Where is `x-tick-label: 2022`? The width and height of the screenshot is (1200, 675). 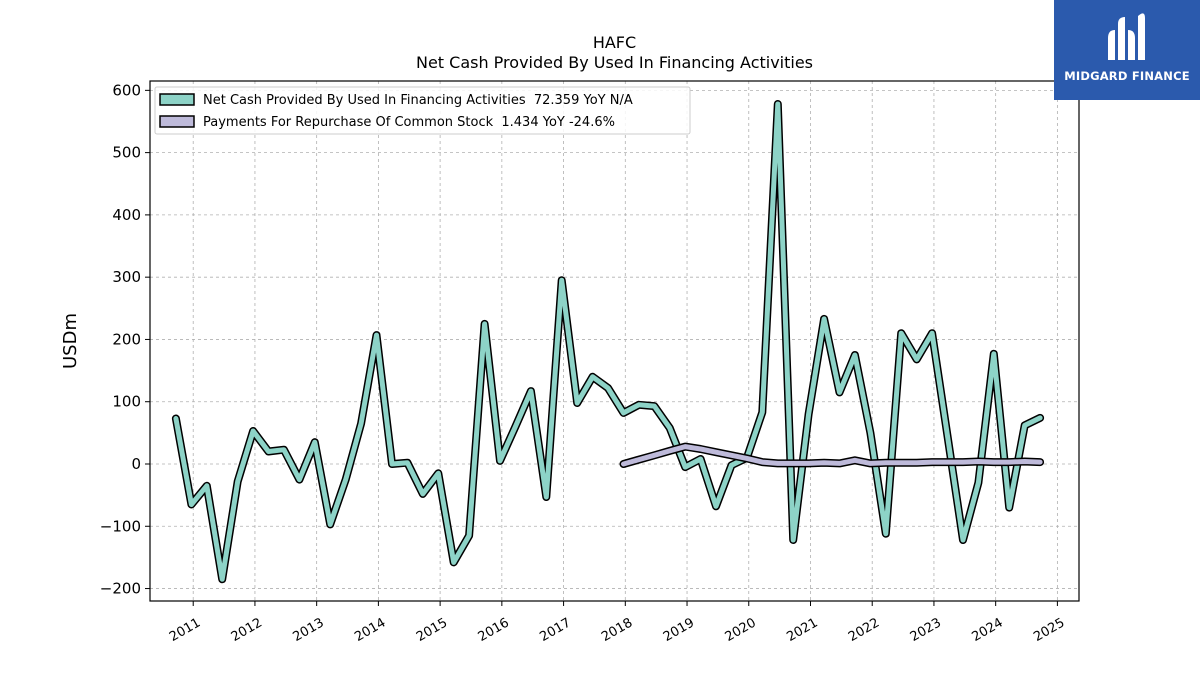
x-tick-label: 2022 is located at coordinates (864, 630).